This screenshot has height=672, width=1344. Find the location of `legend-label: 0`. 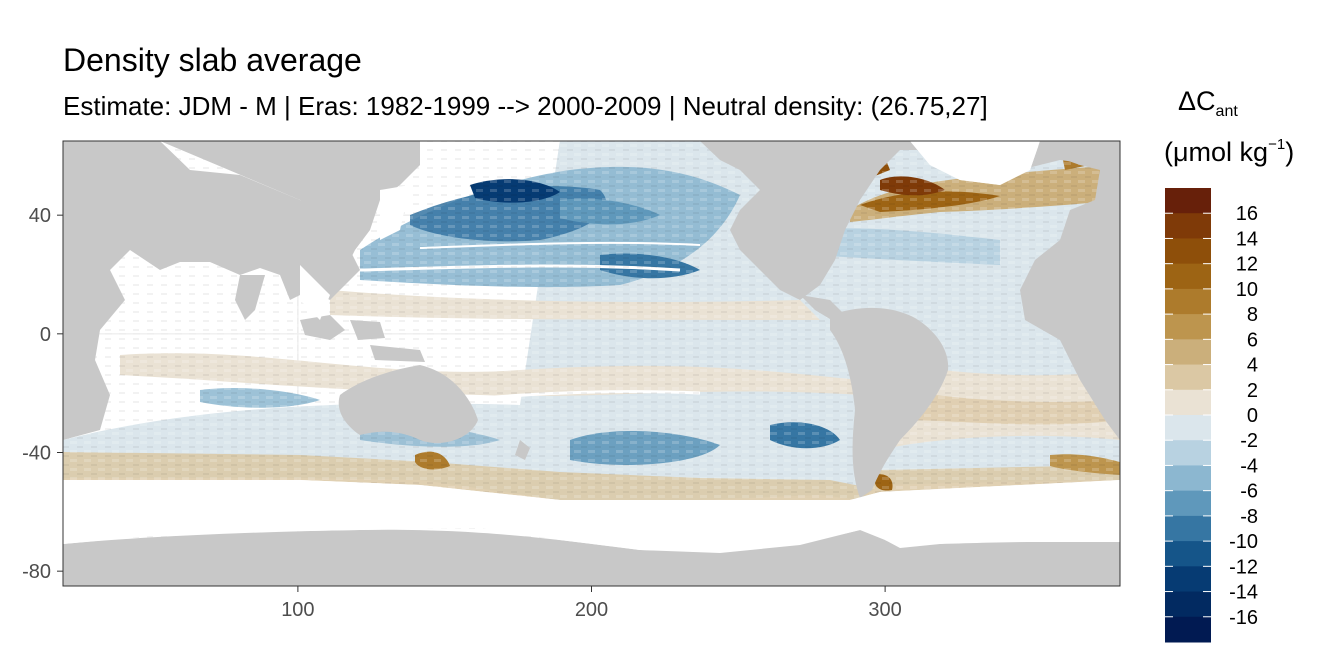

legend-label: 0 is located at coordinates (1252, 416).